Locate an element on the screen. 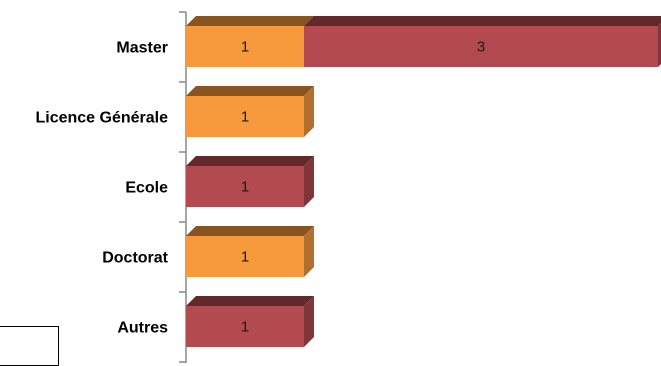 Image resolution: width=661 pixels, height=366 pixels. category-label: Master is located at coordinates (142, 48).